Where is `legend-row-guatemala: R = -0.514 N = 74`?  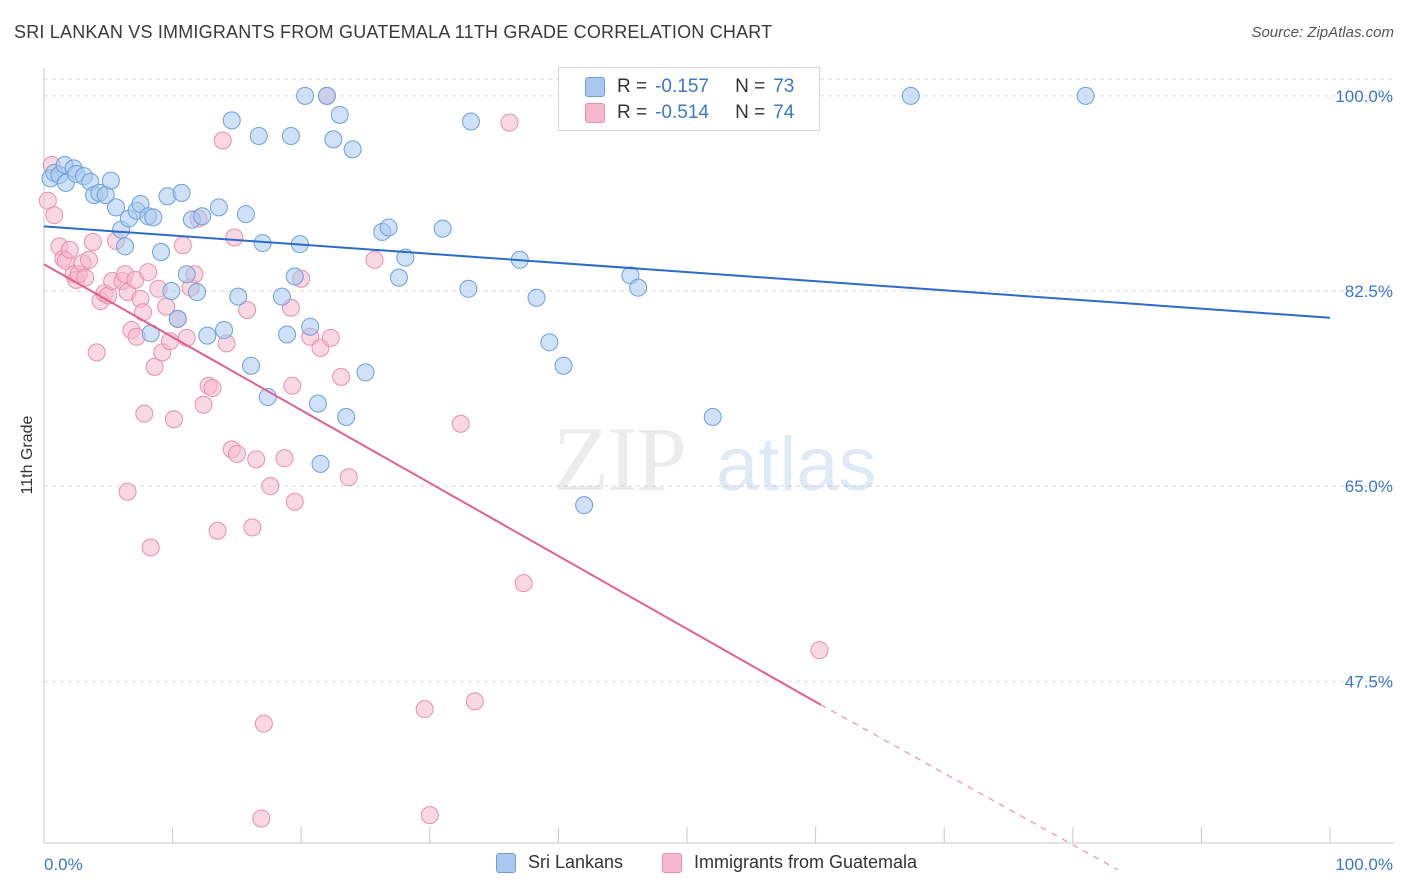 legend-row-guatemala: R = -0.514 N = 74 is located at coordinates (689, 113).